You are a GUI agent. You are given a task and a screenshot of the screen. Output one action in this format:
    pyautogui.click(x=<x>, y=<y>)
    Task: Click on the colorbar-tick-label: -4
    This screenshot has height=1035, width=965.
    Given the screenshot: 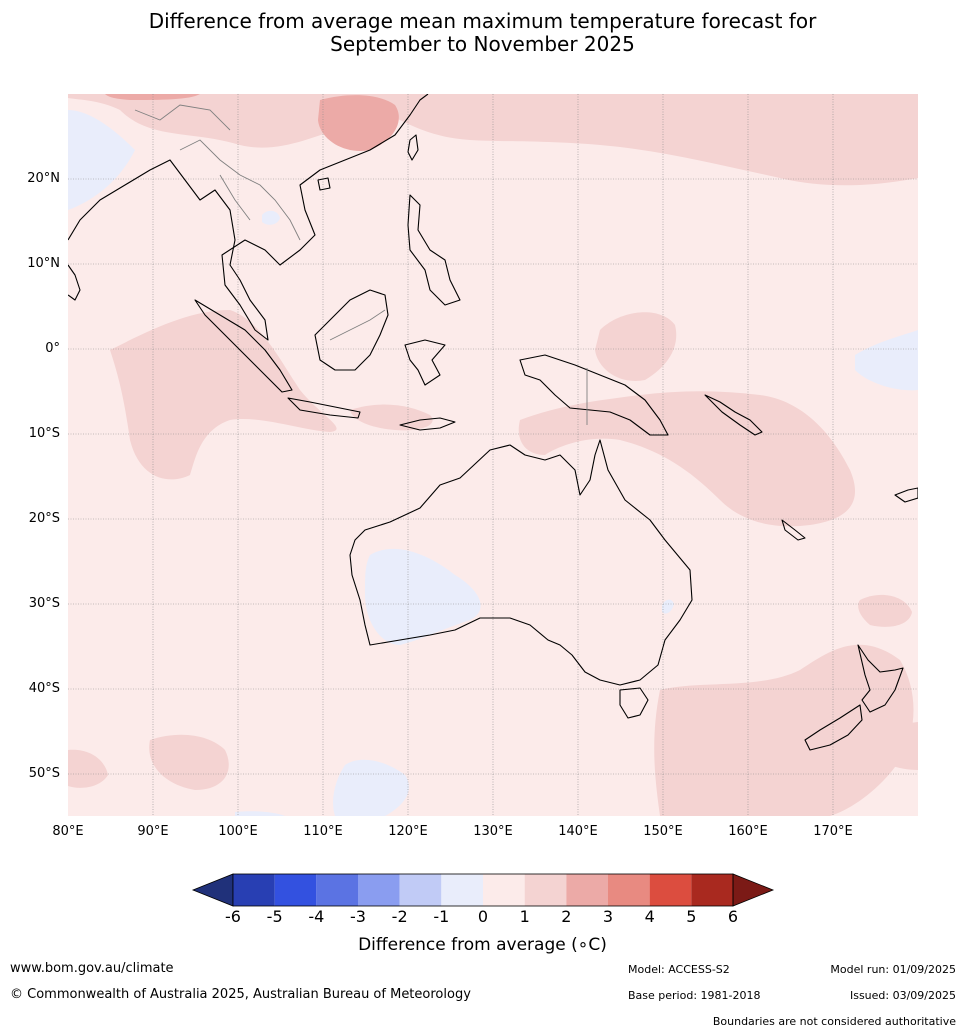 What is the action you would take?
    pyautogui.click(x=316, y=916)
    